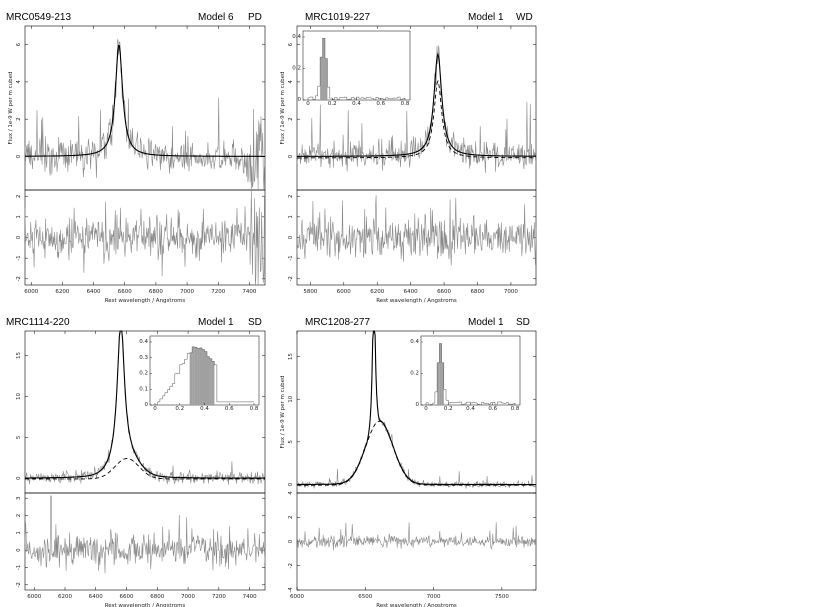 The height and width of the screenshot is (607, 831). I want to click on inset-x-tick-label: 0.6, so click(380, 104).